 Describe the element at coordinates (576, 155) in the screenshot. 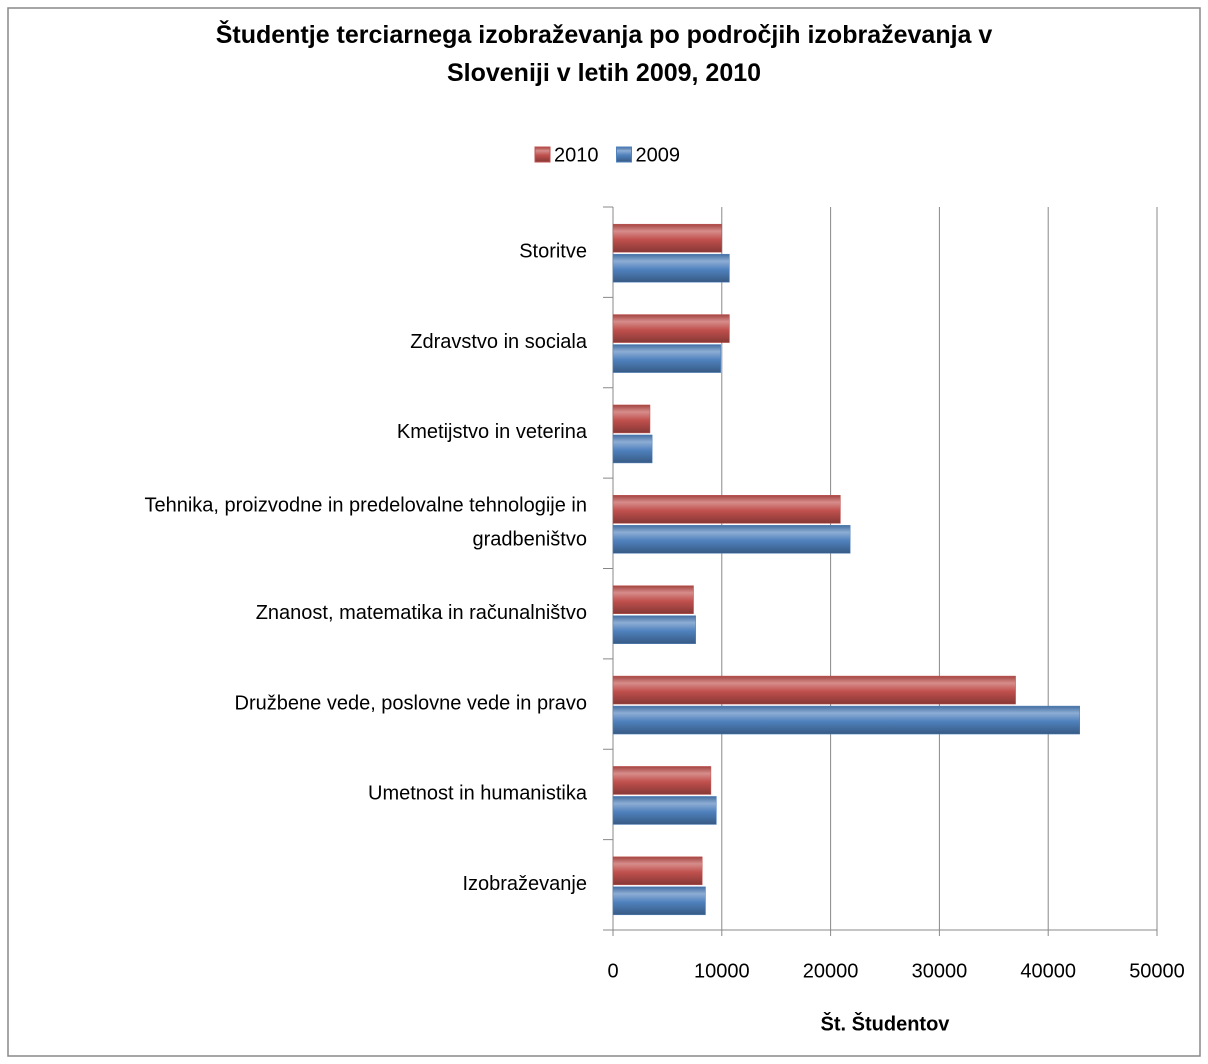

I see `legend-label: 2010` at that location.